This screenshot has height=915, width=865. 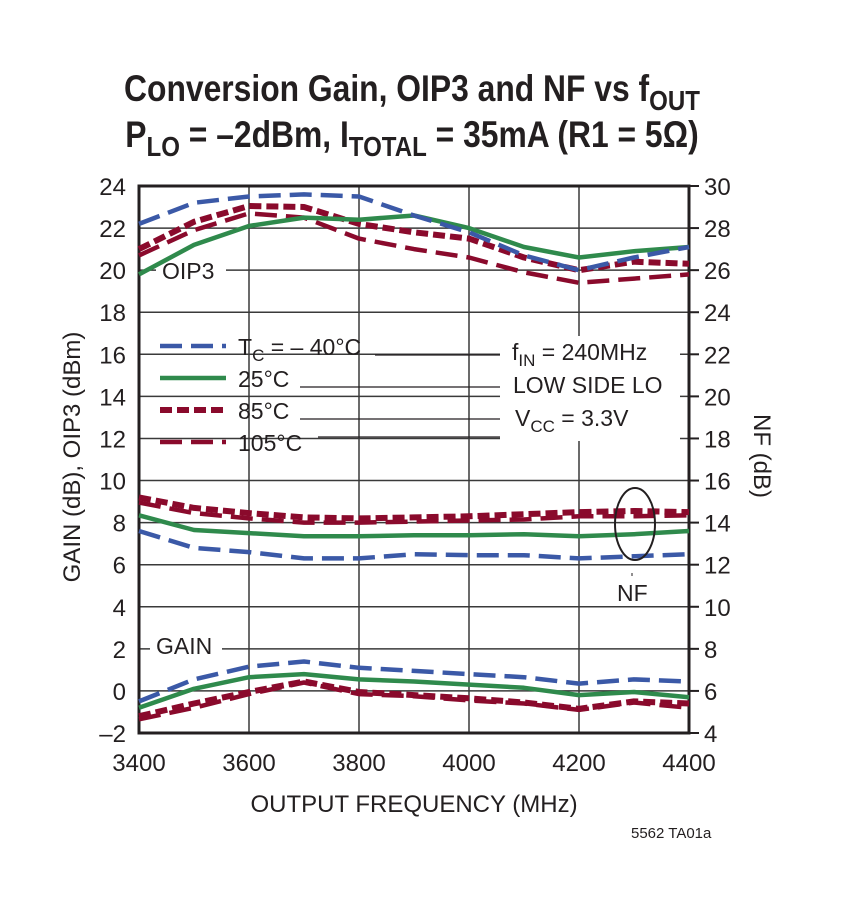 What do you see at coordinates (717, 187) in the screenshot?
I see `y-tick-label-right: 30` at bounding box center [717, 187].